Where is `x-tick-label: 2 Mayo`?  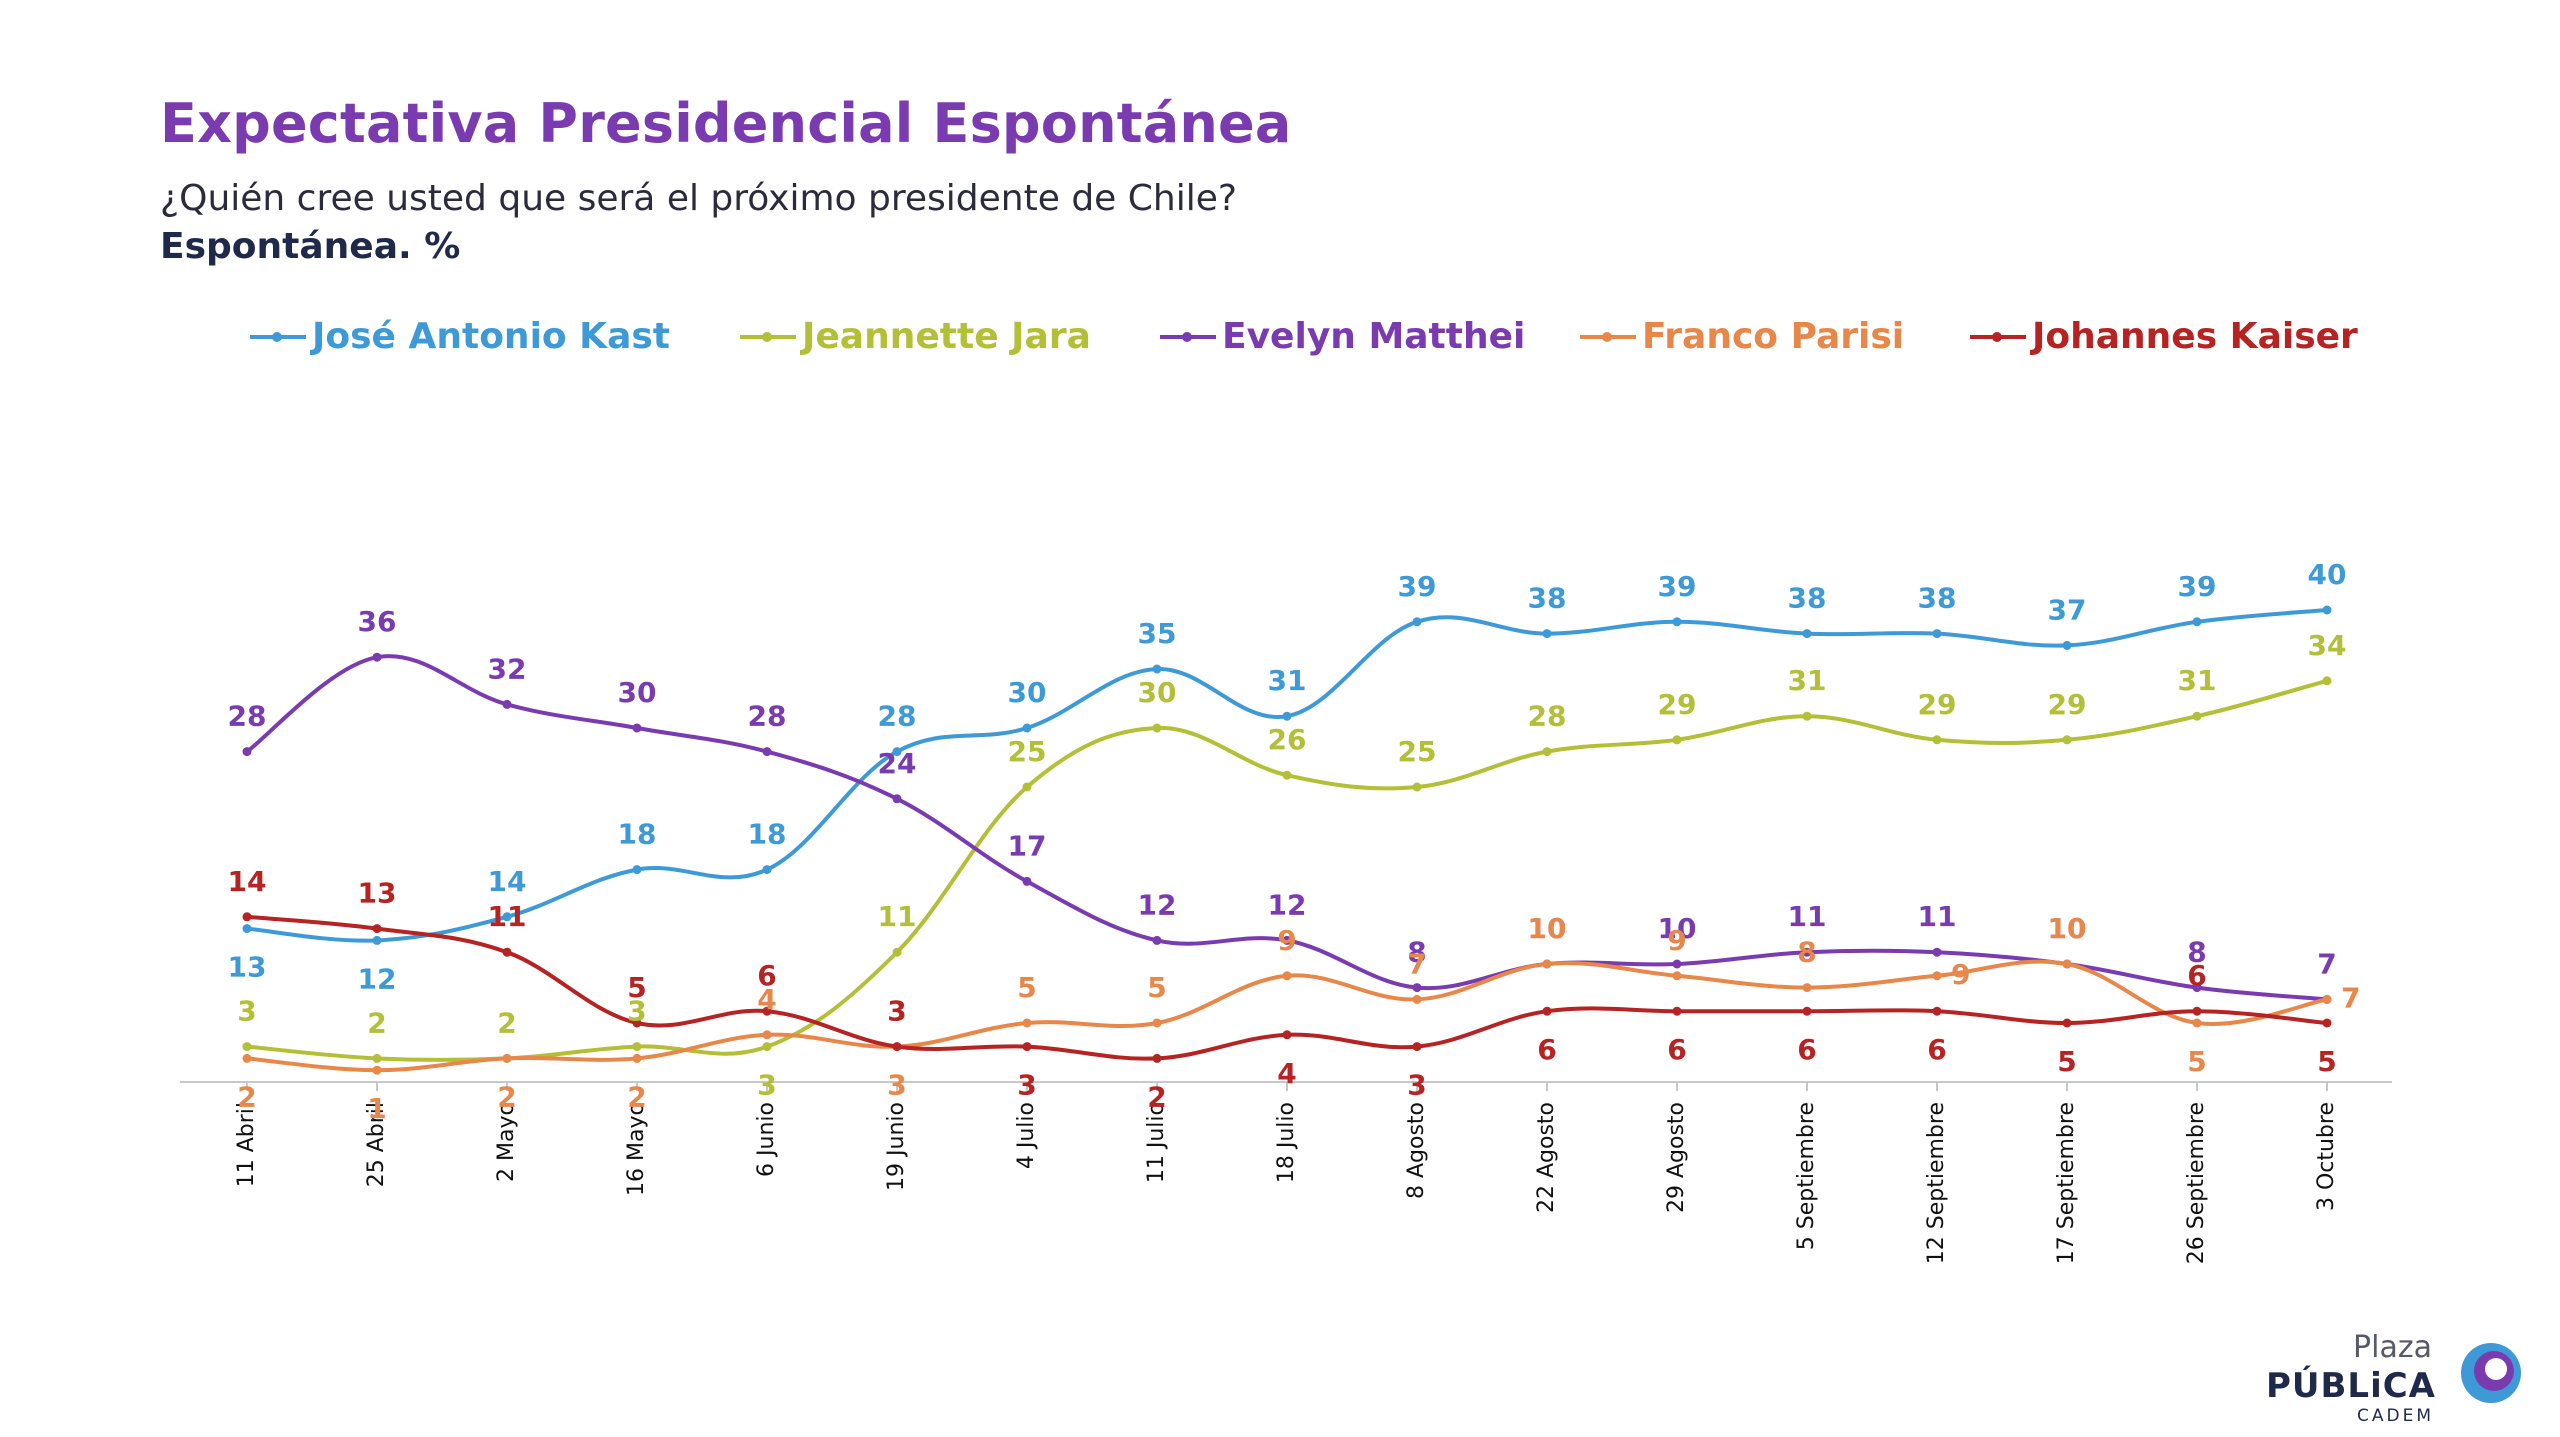 x-tick-label: 2 Mayo is located at coordinates (506, 1142).